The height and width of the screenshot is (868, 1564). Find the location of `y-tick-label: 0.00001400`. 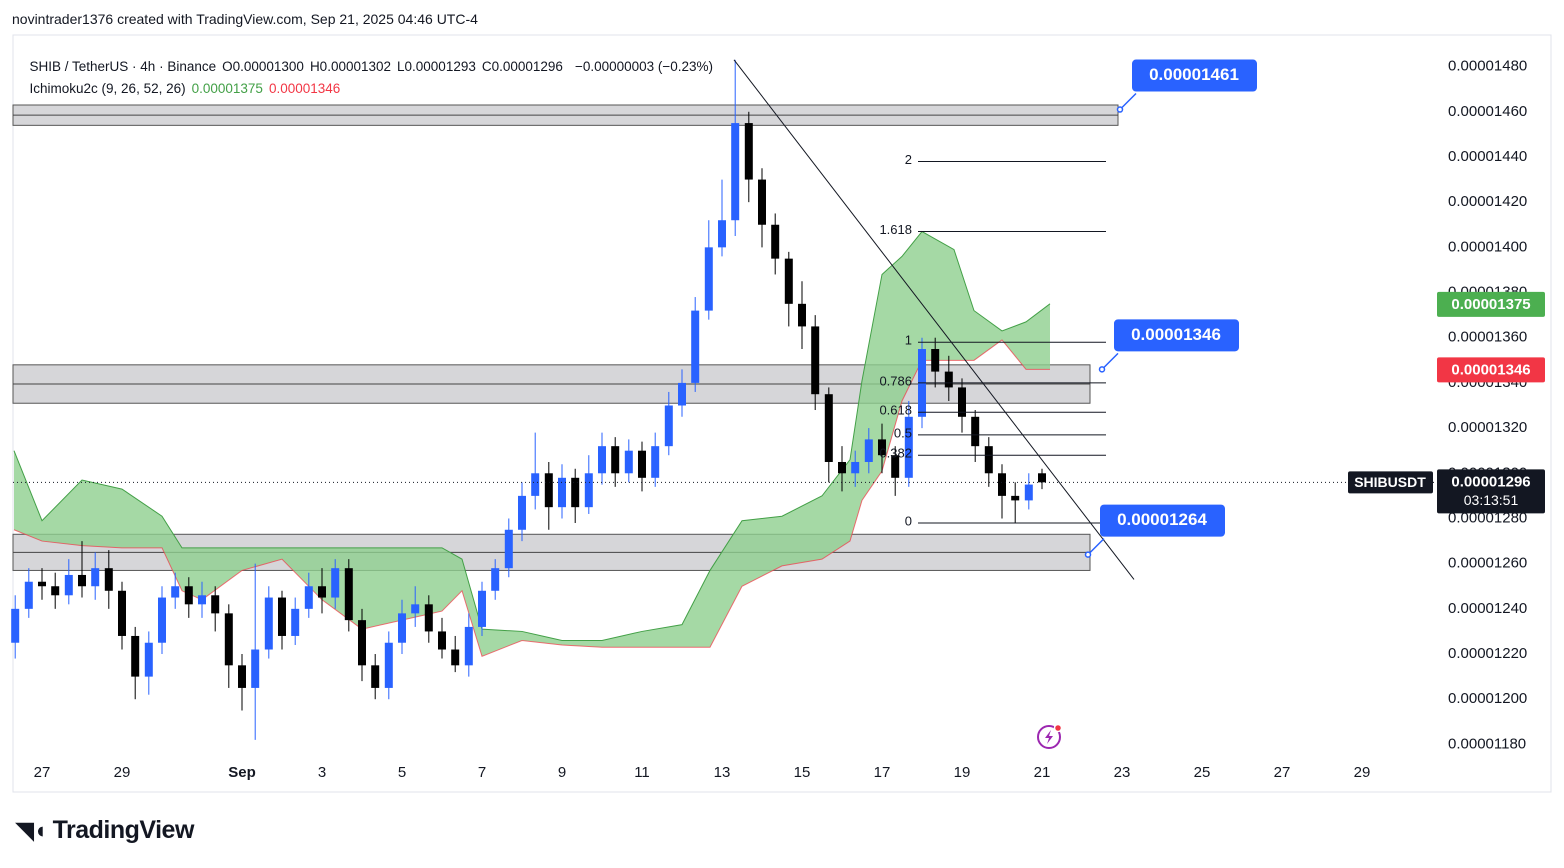

y-tick-label: 0.00001400 is located at coordinates (1487, 246).